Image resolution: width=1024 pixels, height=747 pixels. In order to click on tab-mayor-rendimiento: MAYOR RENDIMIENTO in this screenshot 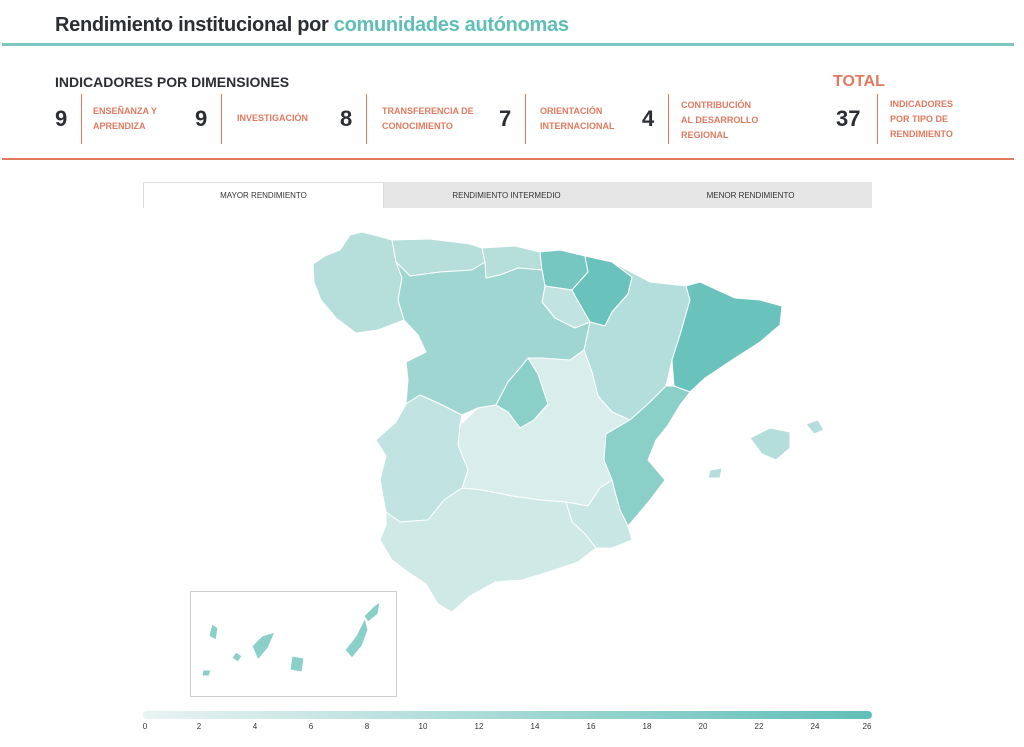, I will do `click(263, 195)`.